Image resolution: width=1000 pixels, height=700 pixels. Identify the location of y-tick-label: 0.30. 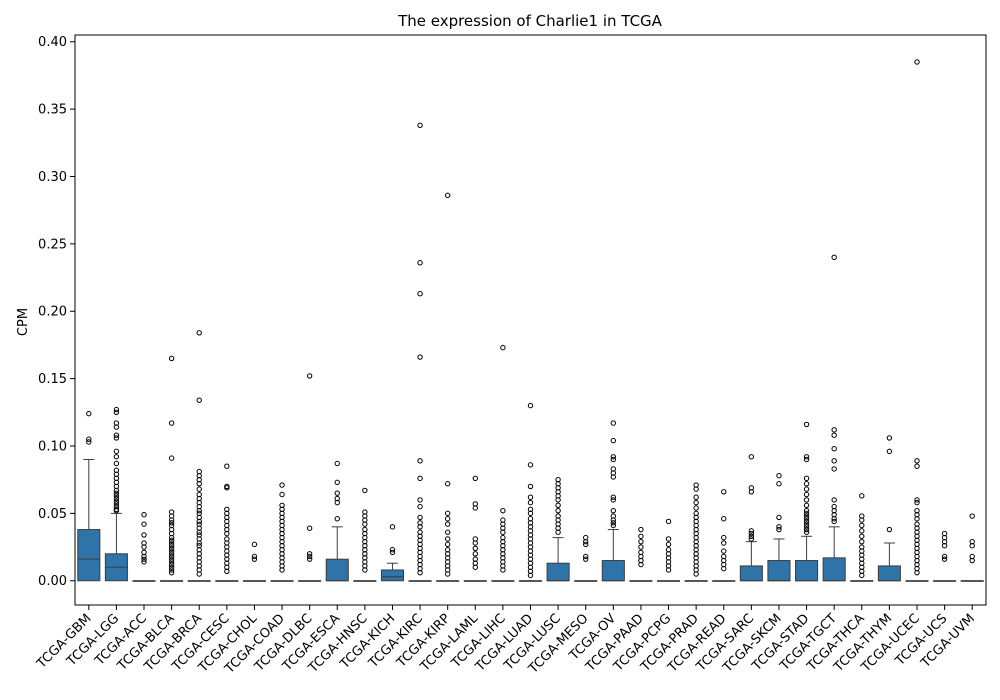
(52, 177).